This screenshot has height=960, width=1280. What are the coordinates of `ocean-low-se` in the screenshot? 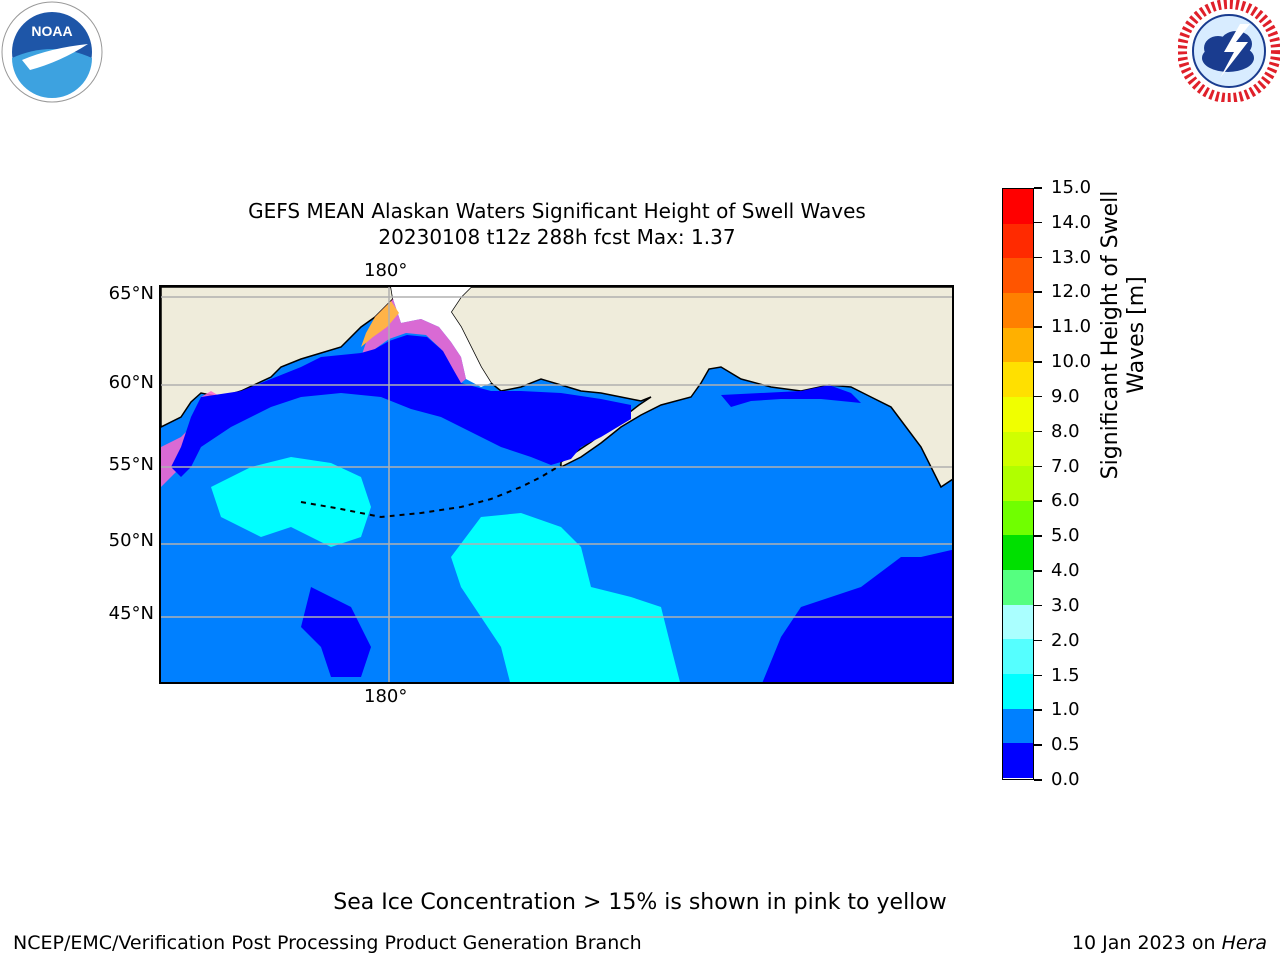 It's located at (857, 615).